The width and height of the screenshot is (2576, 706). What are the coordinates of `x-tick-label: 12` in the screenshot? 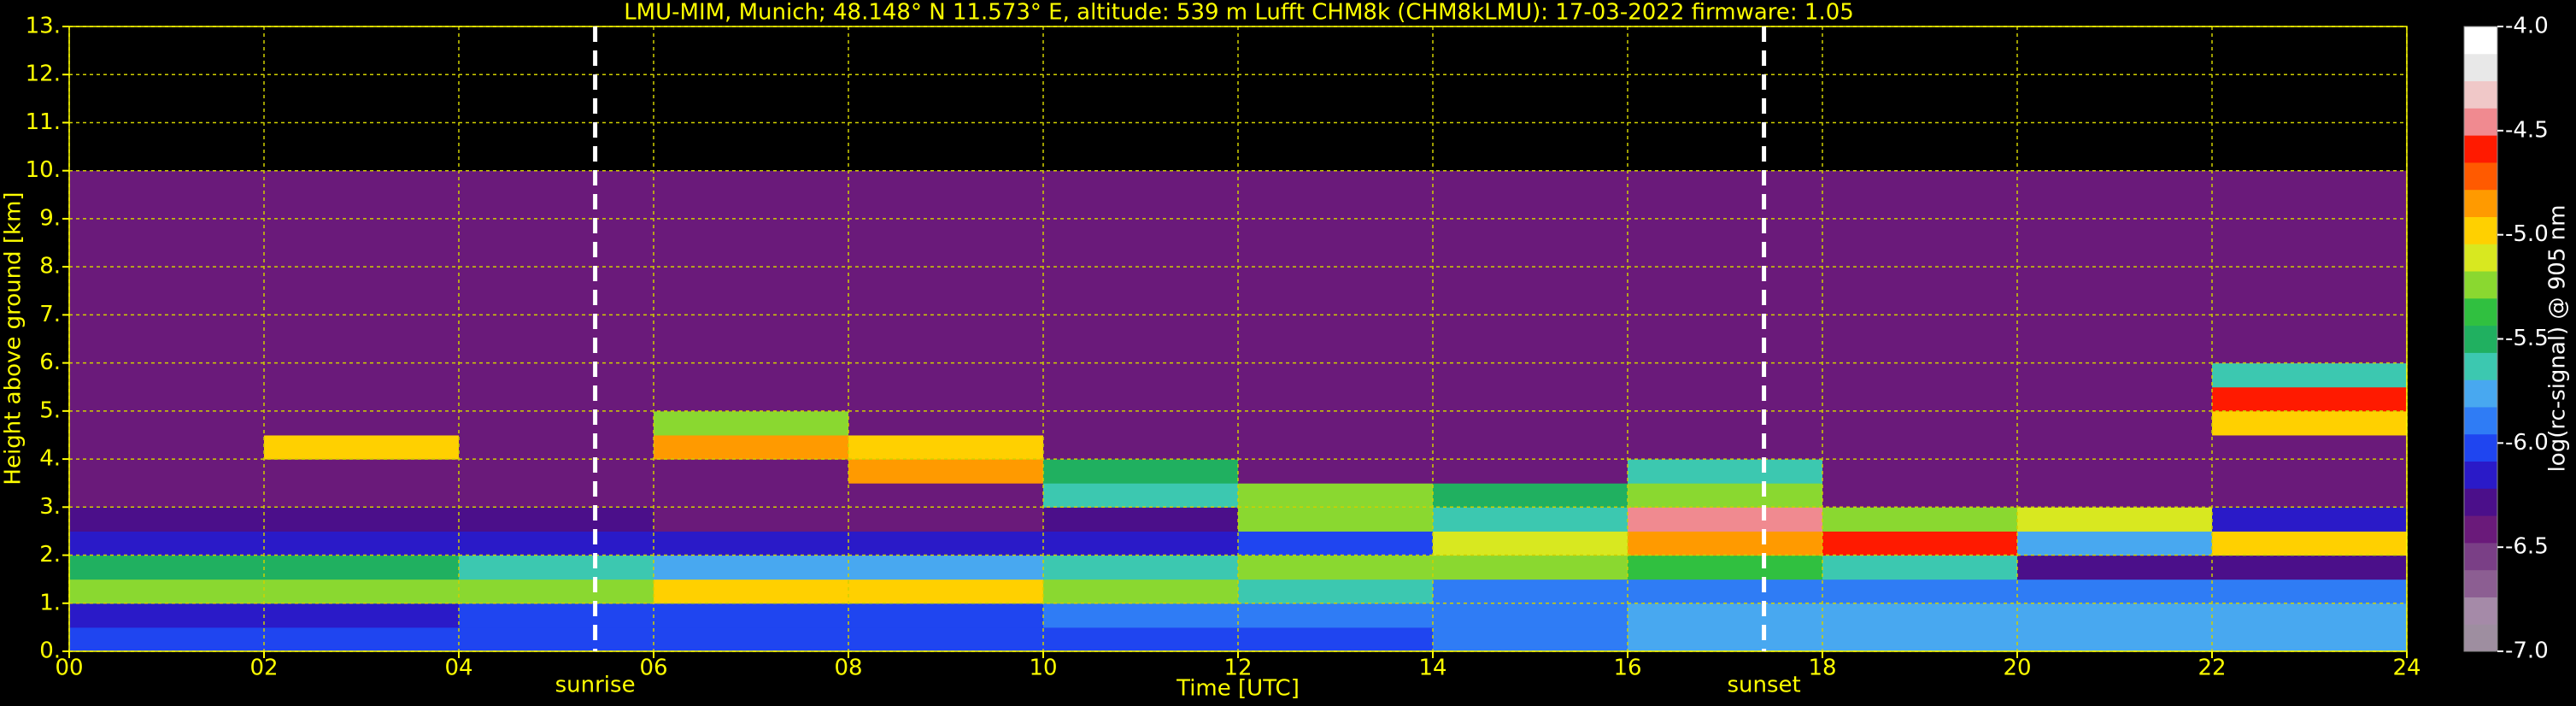 It's located at (1237, 668).